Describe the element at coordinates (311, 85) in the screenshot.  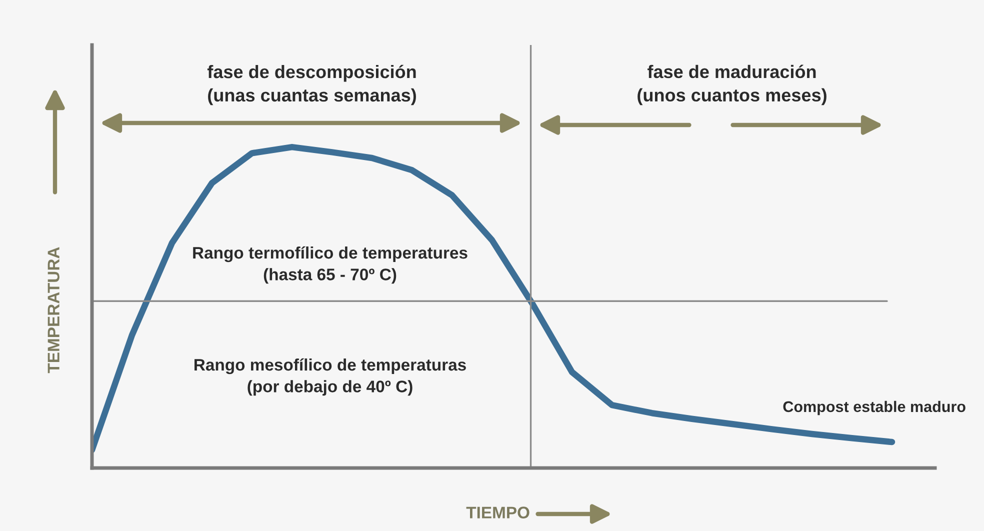
I see `text: fase de descomposición (unas cuantas semanas)` at that location.